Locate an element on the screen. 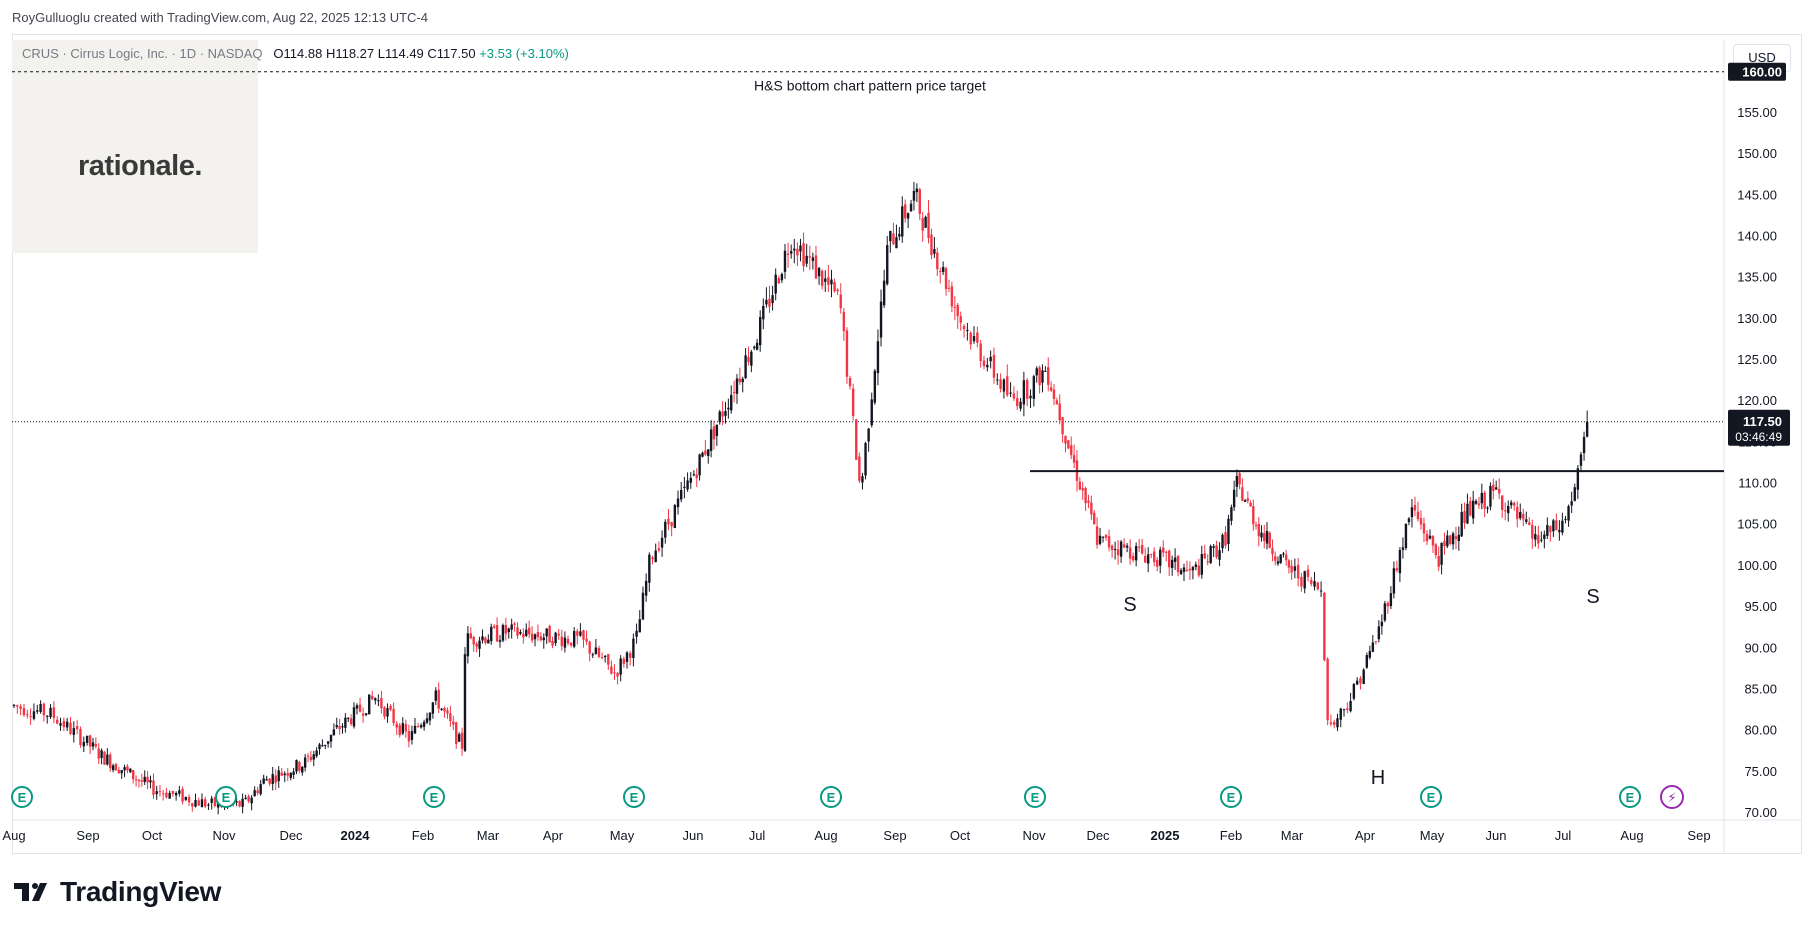 Image resolution: width=1814 pixels, height=928 pixels. right-shoulder-label: S is located at coordinates (1592, 597).